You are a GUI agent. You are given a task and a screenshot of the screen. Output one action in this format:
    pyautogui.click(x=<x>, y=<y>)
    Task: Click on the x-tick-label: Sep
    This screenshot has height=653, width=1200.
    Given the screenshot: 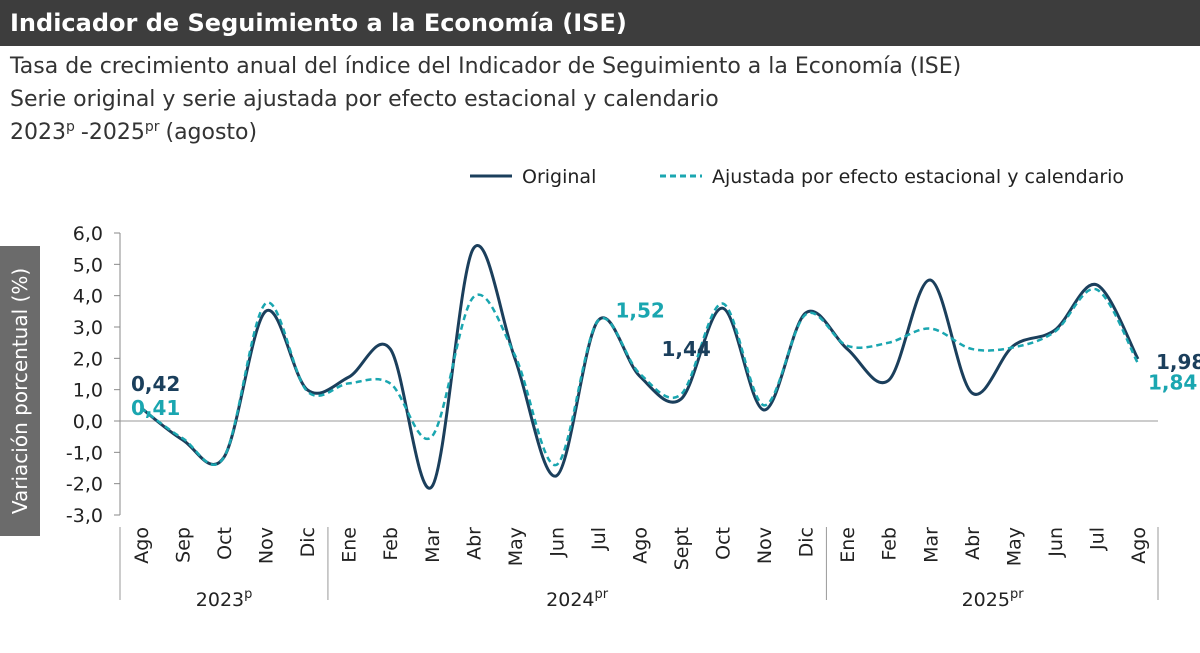 What is the action you would take?
    pyautogui.click(x=184, y=545)
    